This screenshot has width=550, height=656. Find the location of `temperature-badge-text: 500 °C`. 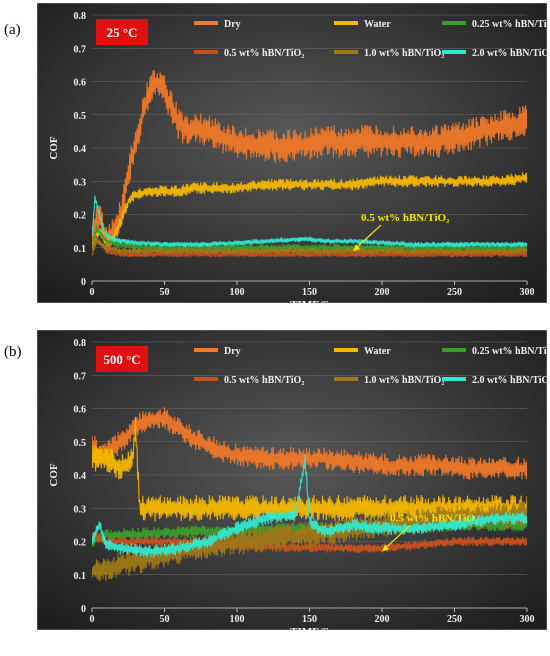

temperature-badge-text: 500 °C is located at coordinates (121, 359).